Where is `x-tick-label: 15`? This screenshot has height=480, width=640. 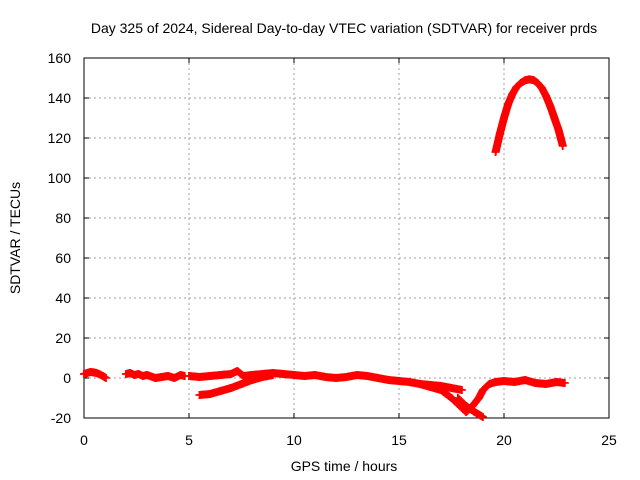
x-tick-label: 15 is located at coordinates (399, 440).